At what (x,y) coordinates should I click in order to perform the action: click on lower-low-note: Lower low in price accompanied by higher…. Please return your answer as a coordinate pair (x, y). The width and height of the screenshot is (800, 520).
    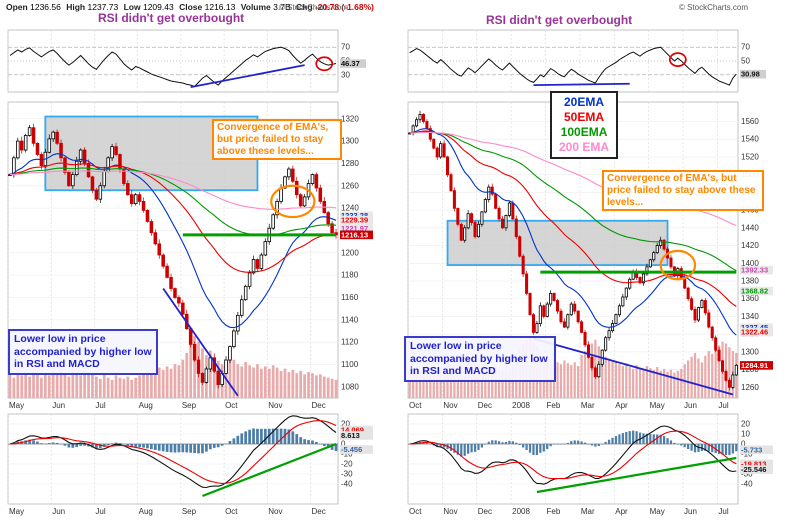
    Looking at the image, I should click on (480, 359).